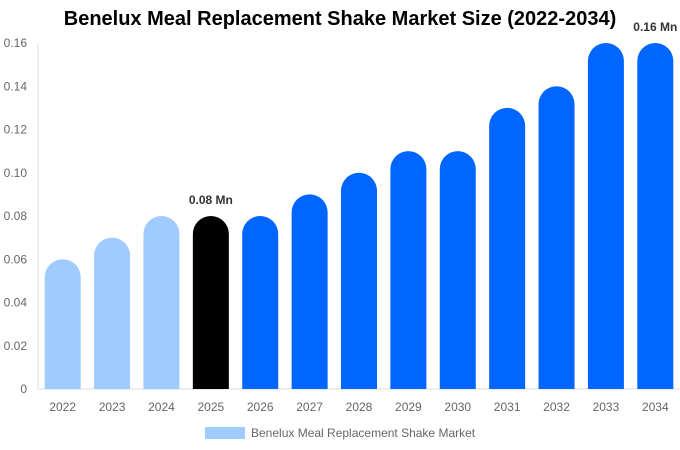 The width and height of the screenshot is (680, 450). What do you see at coordinates (507, 248) in the screenshot?
I see `bar-2031` at bounding box center [507, 248].